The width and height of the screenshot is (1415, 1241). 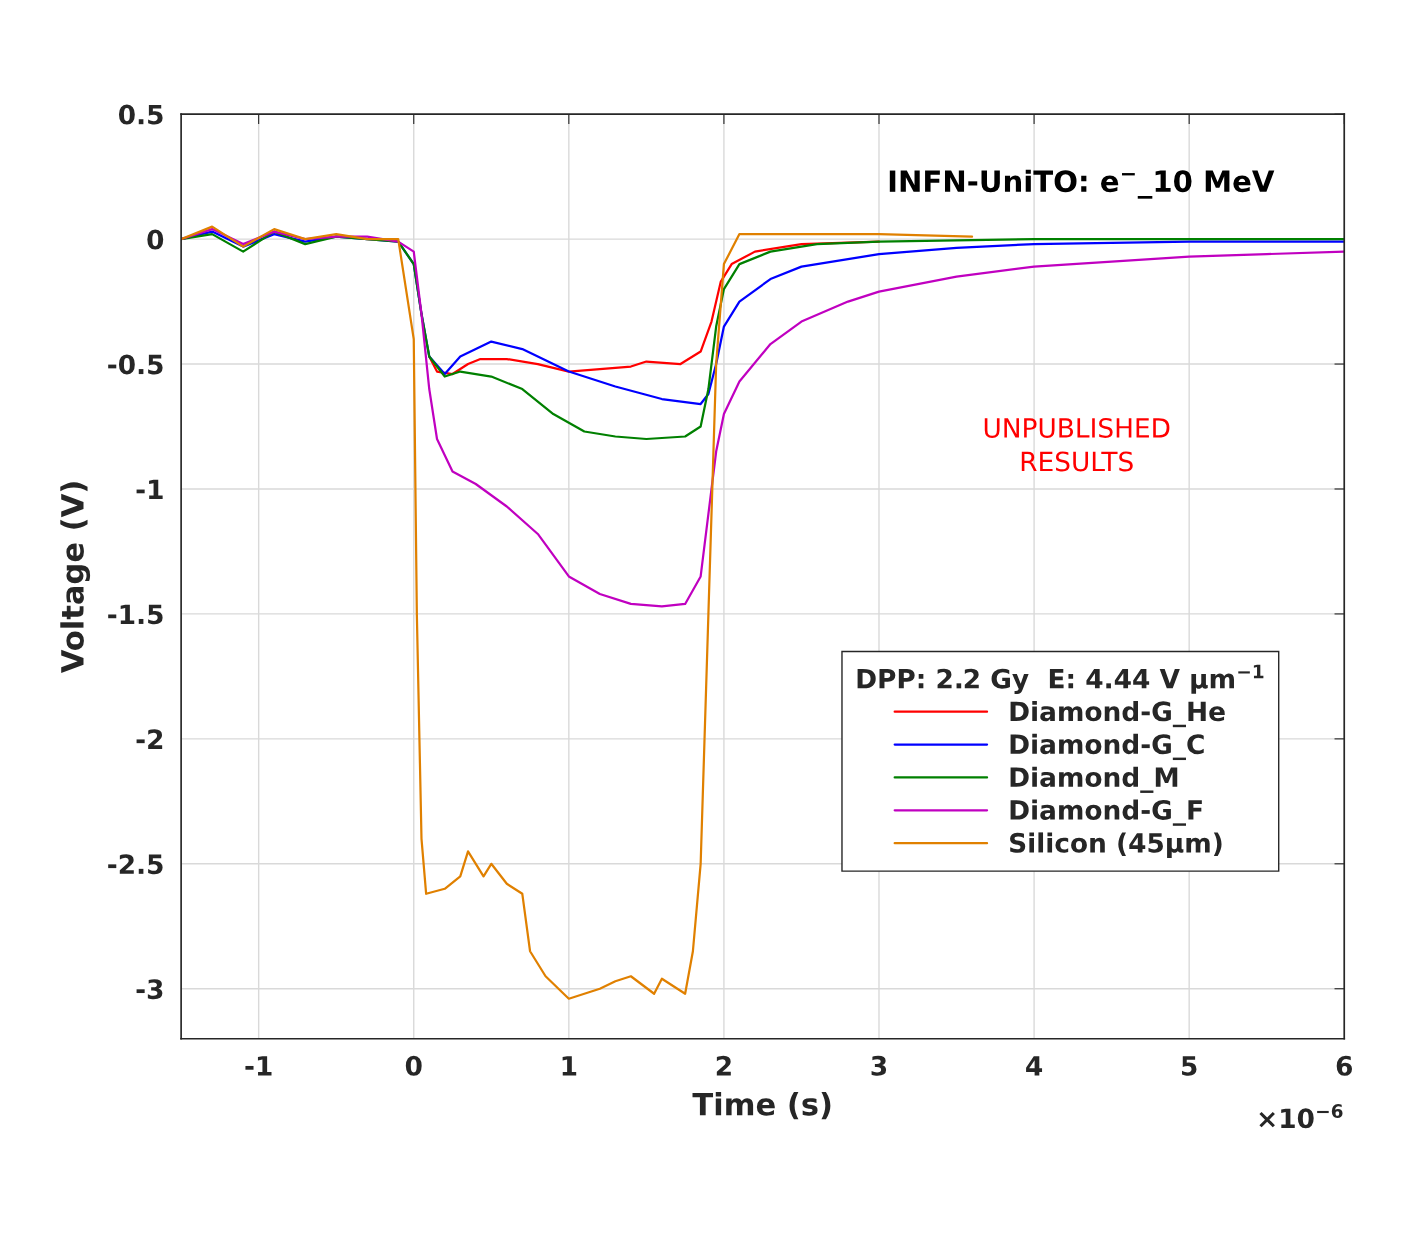 What do you see at coordinates (569, 1066) in the screenshot?
I see `x-tick-label: 1` at bounding box center [569, 1066].